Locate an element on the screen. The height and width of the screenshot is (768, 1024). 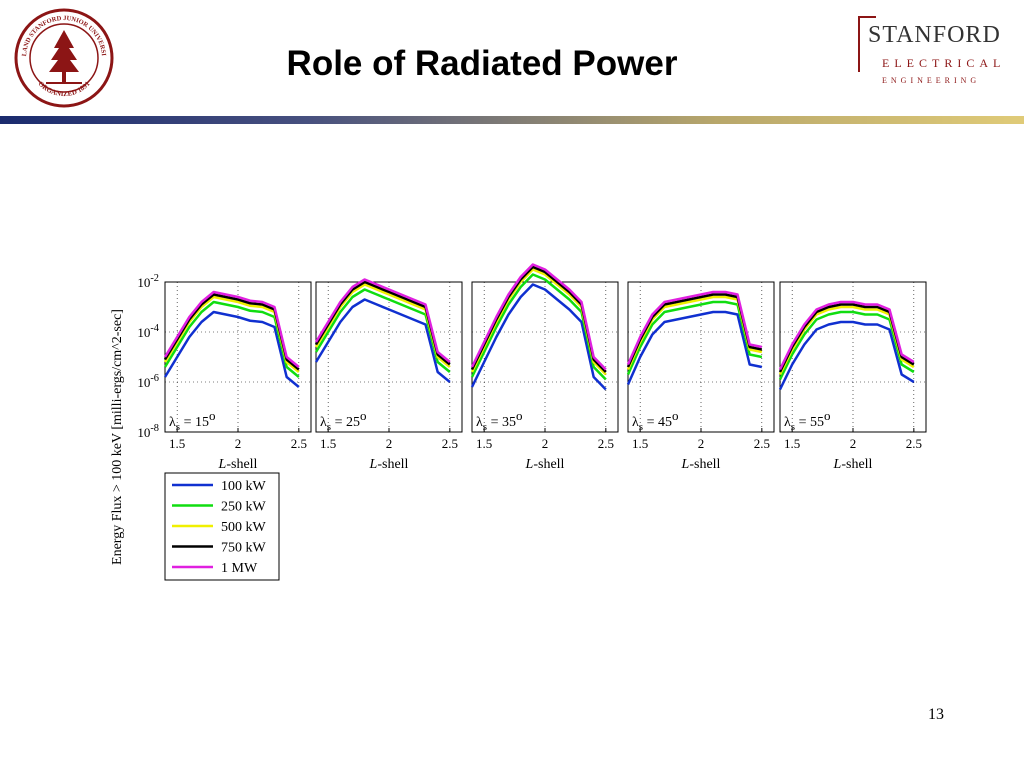
logo-line-engineering: ENGINEERING is located at coordinates (931, 80).